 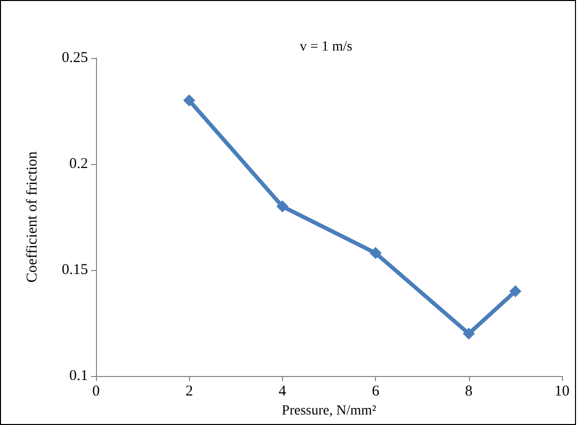 I want to click on y-tick-label: 0.25, so click(x=75, y=58).